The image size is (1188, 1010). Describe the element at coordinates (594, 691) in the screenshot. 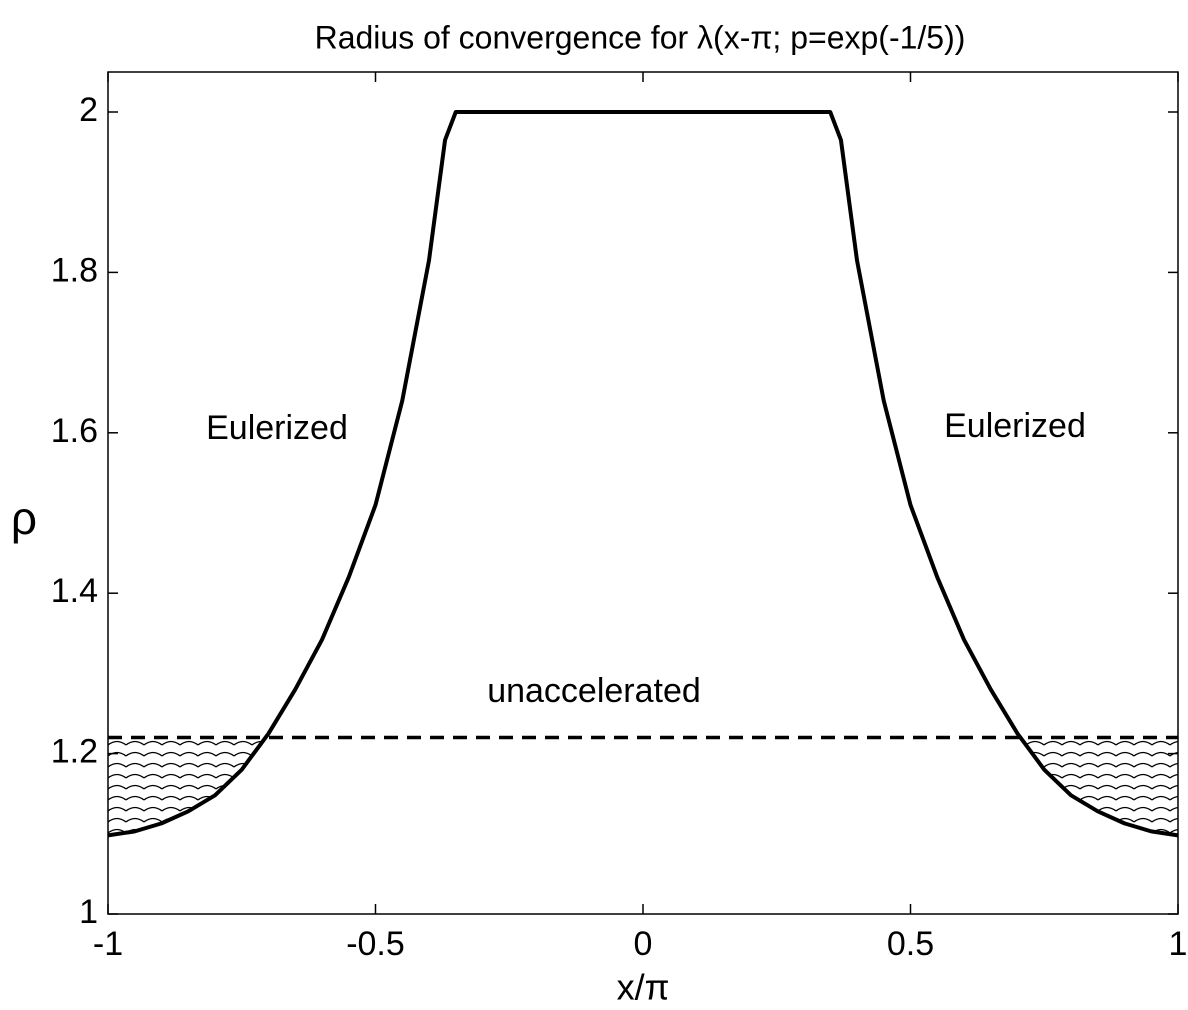

I see `annotation: unaccelerated` at that location.